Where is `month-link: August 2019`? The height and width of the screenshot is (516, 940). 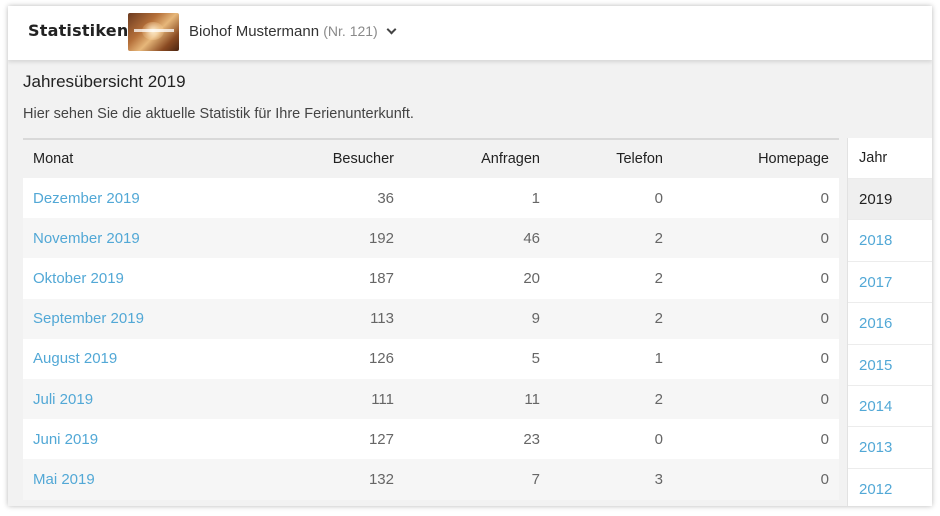 month-link: August 2019 is located at coordinates (75, 359).